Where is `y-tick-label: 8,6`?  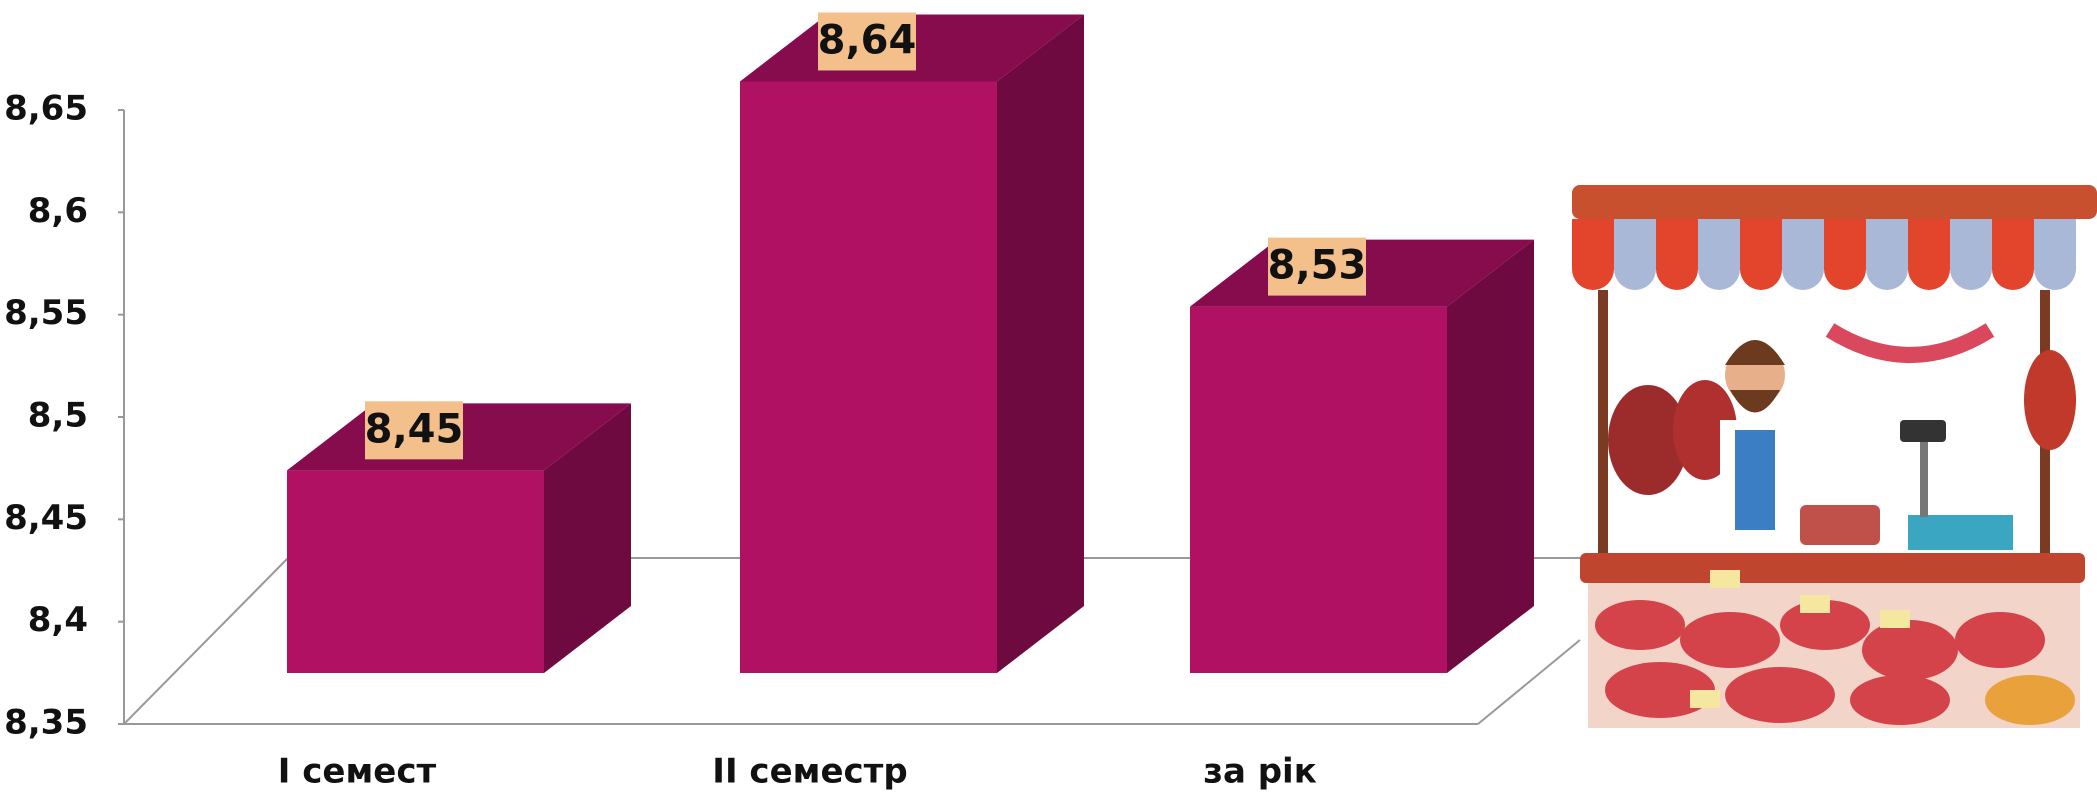 y-tick-label: 8,6 is located at coordinates (58, 211).